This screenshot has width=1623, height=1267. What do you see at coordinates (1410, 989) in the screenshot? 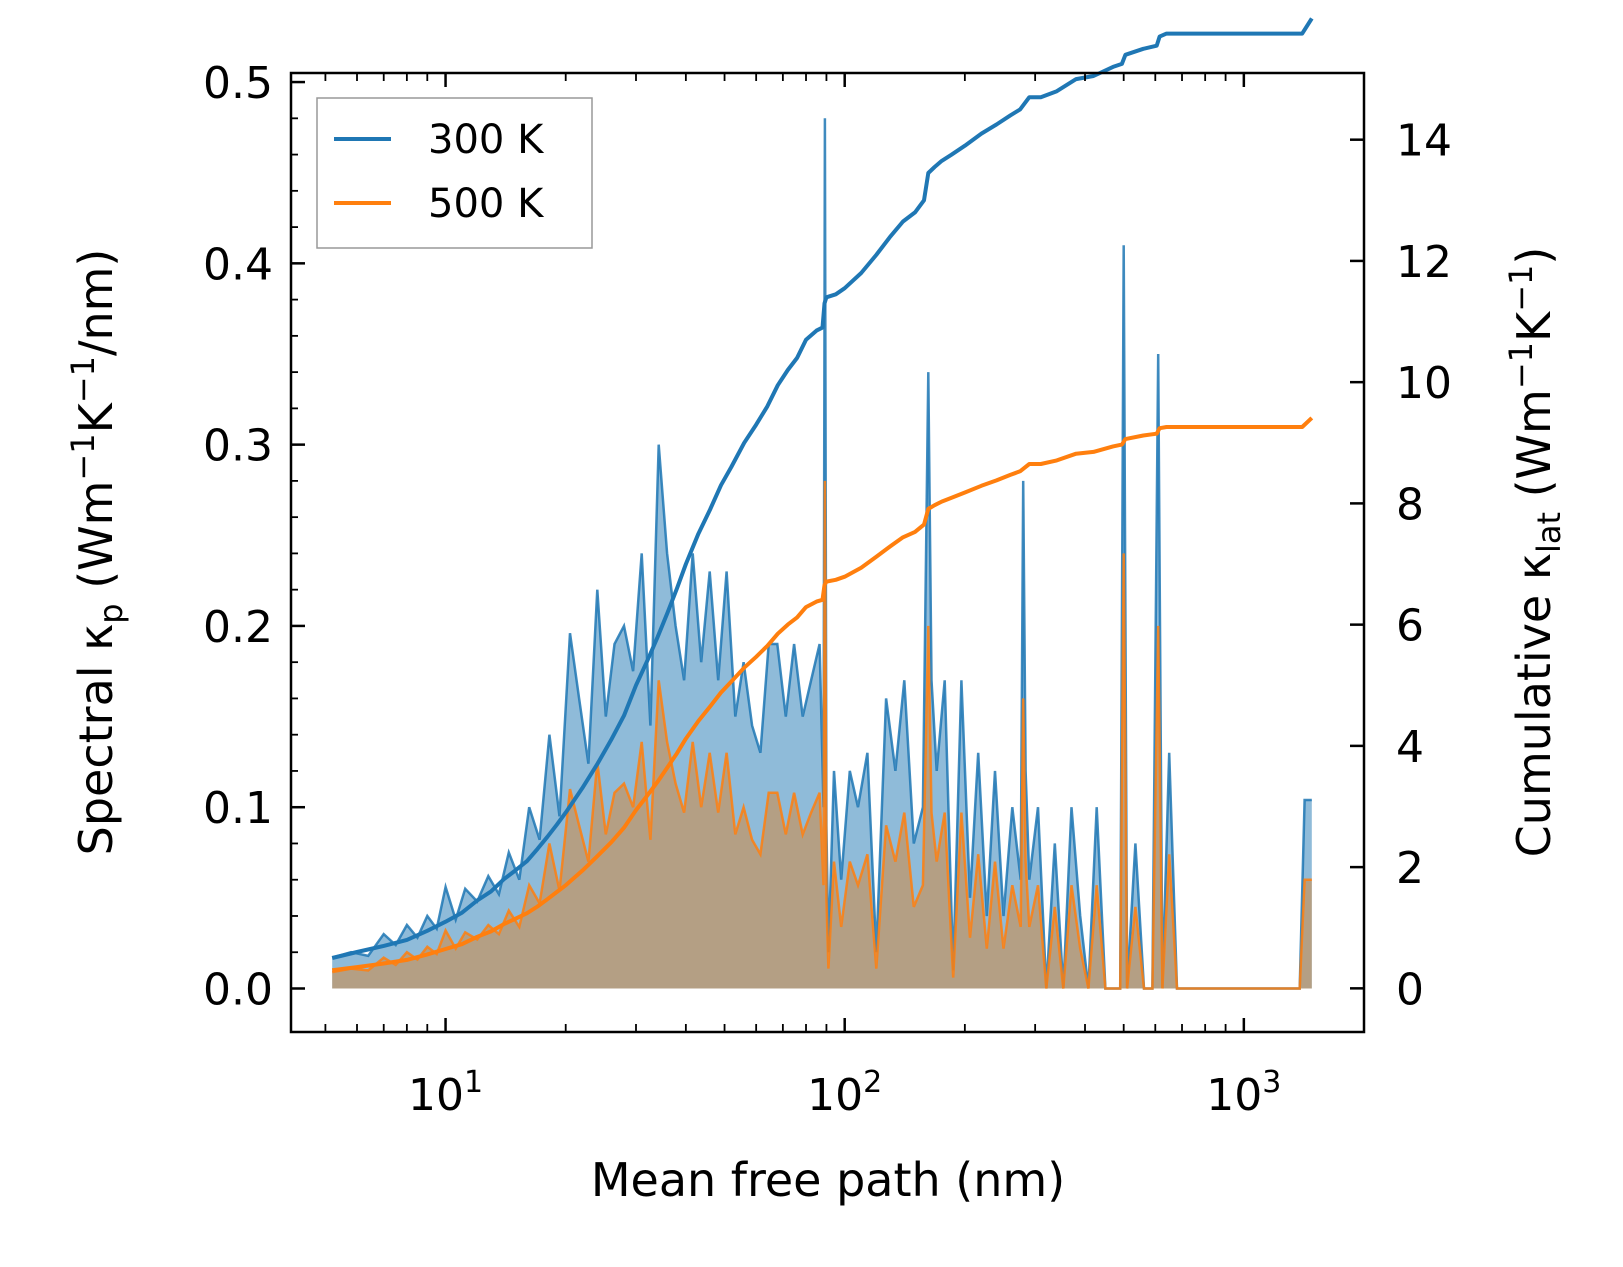
I see `right-tick-label: 0` at bounding box center [1410, 989].